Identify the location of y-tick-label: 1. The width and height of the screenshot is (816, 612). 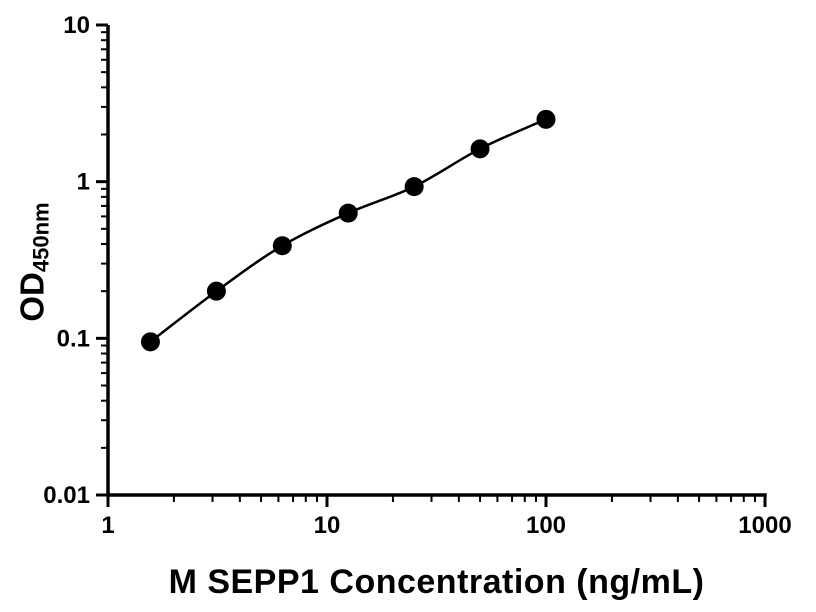
(83, 182).